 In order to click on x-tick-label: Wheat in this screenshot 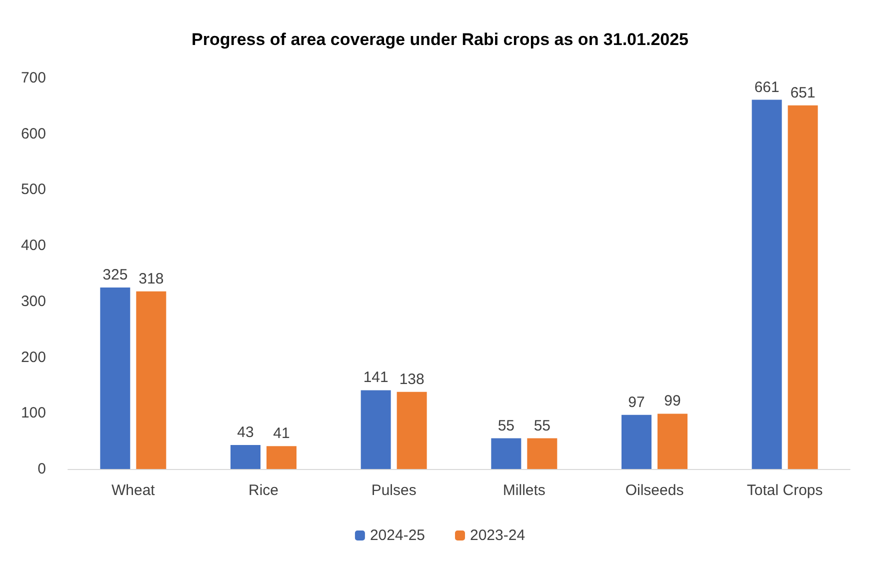, I will do `click(133, 490)`.